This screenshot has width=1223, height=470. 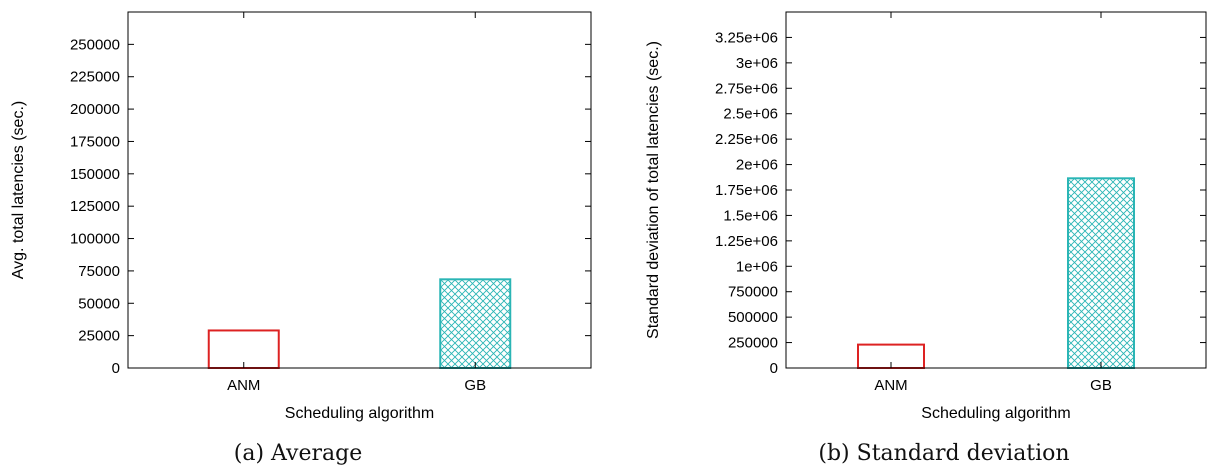 What do you see at coordinates (95, 174) in the screenshot?
I see `y-tick-label: 150000` at bounding box center [95, 174].